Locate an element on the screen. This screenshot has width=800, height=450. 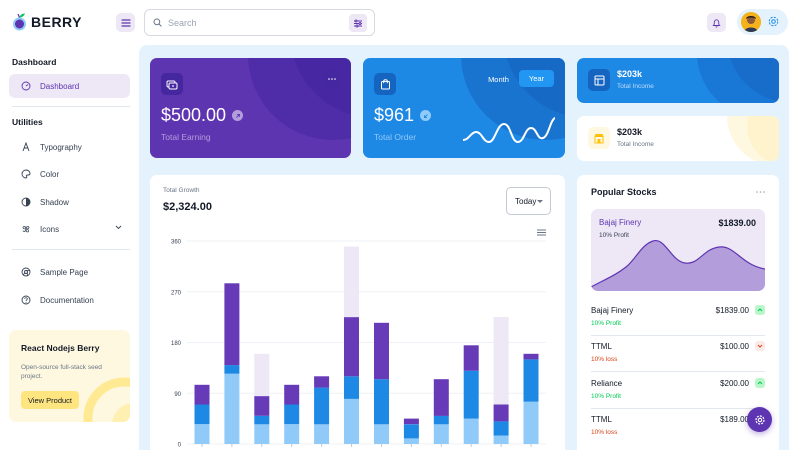
earning-amount: $500.00 is located at coordinates (202, 115).